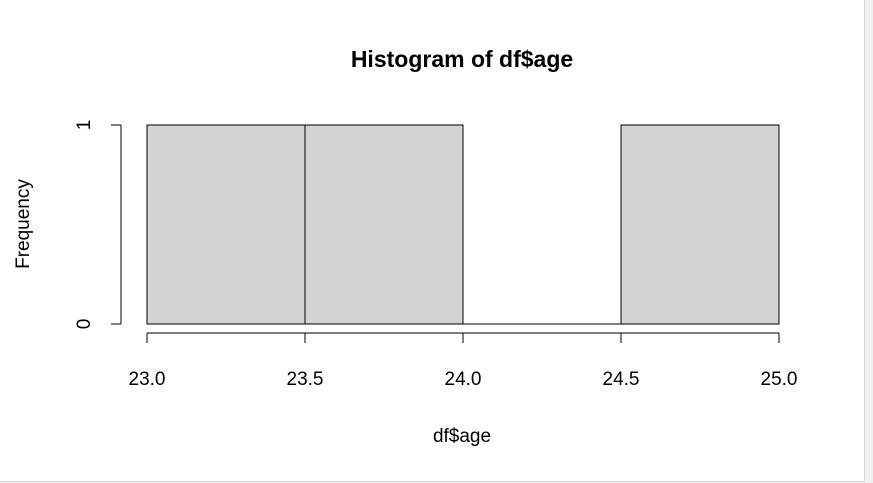 Image resolution: width=873 pixels, height=483 pixels. I want to click on y-tick-label: 0, so click(84, 324).